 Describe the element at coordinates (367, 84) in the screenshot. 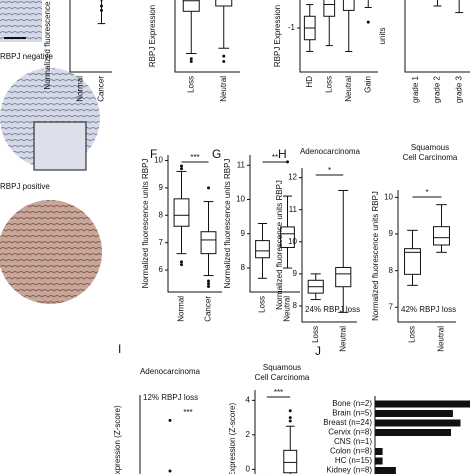

I see `x-tick-label: Gain` at that location.